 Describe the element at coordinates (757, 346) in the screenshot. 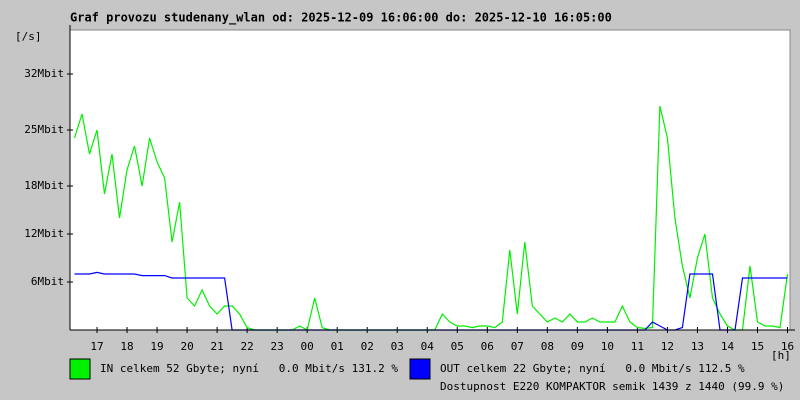

I see `x-tick-label: 15` at that location.